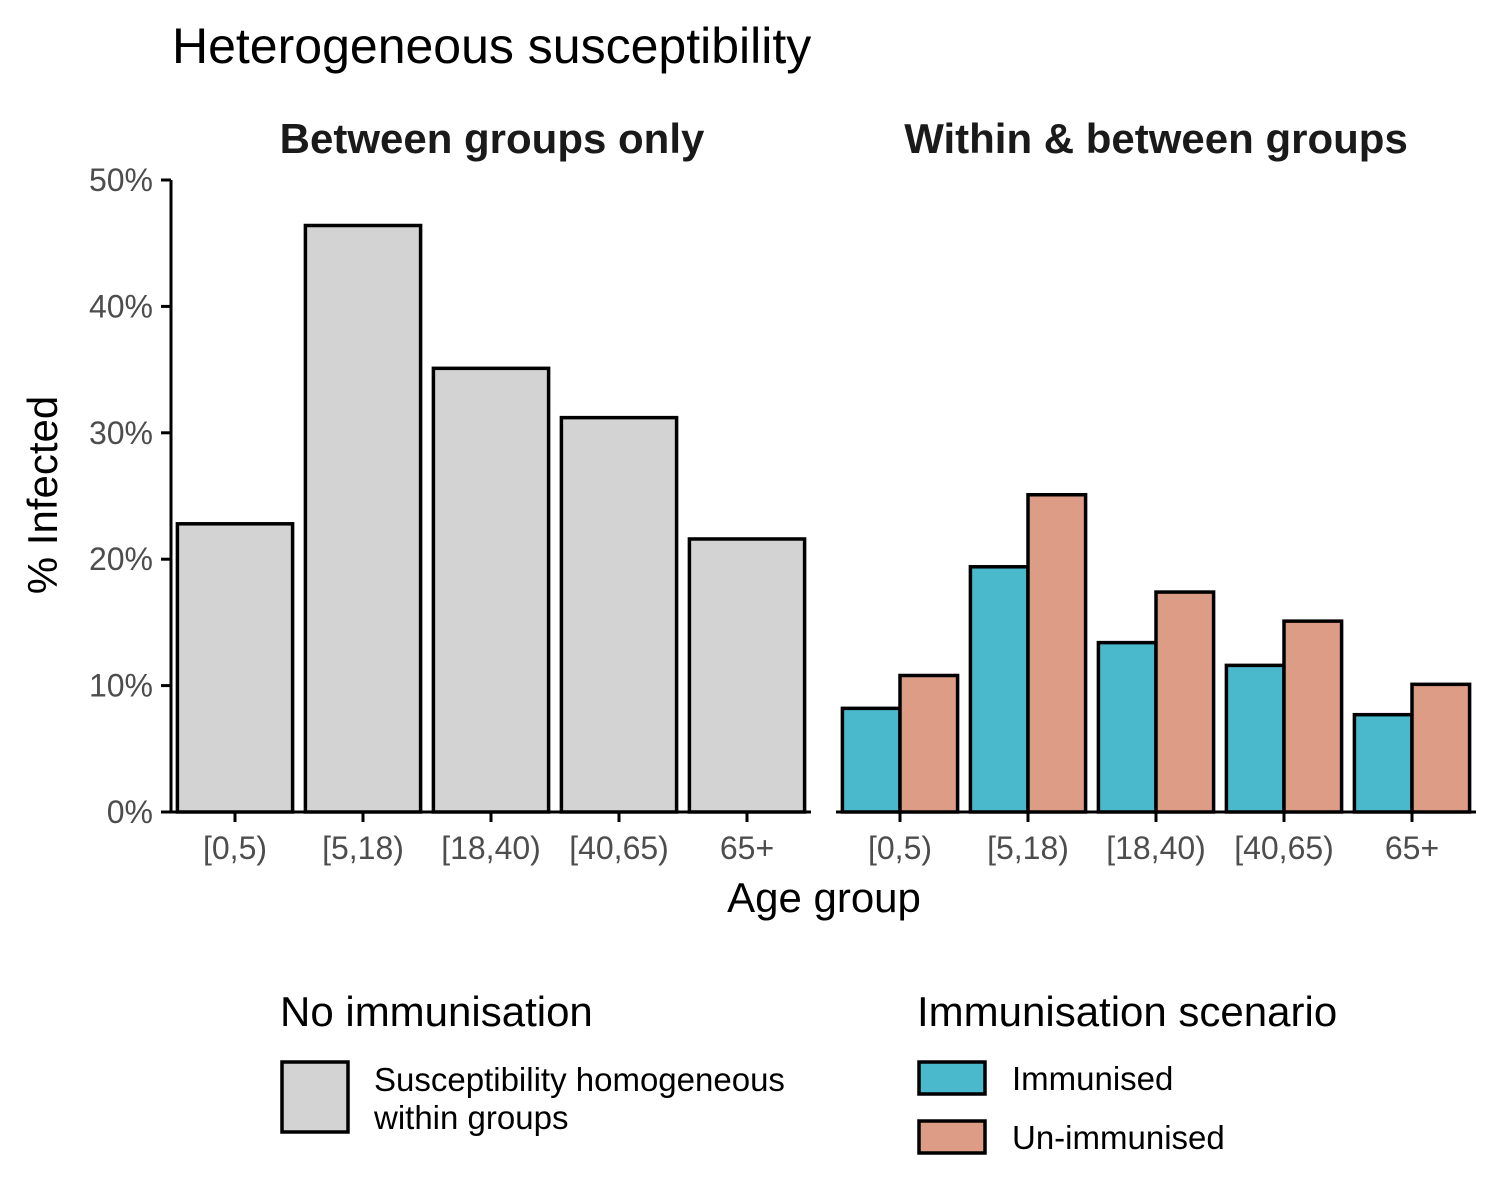  Describe the element at coordinates (121, 433) in the screenshot. I see `y-tick-label: 30%` at that location.